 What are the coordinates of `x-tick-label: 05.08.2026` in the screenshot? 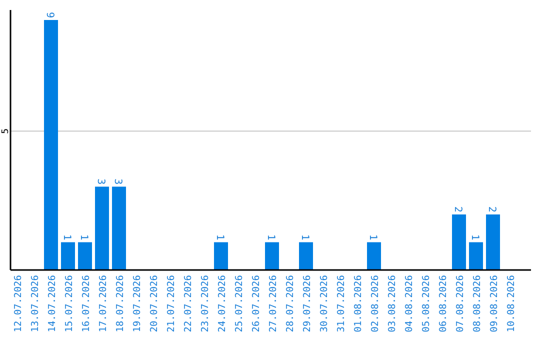 It's located at (426, 303).